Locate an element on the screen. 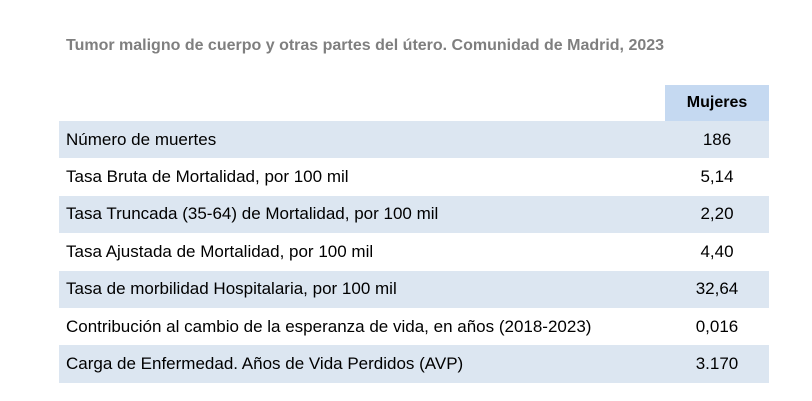 This screenshot has height=401, width=812. table-row: Número de muertes 186 is located at coordinates (414, 140).